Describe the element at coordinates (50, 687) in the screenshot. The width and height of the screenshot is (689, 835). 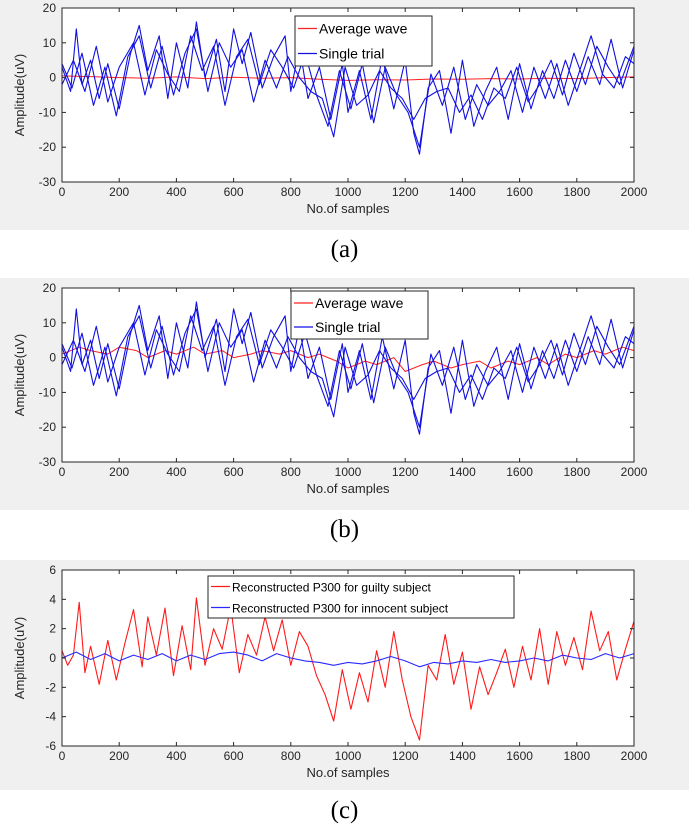
I see `y-tick-label: -2` at that location.